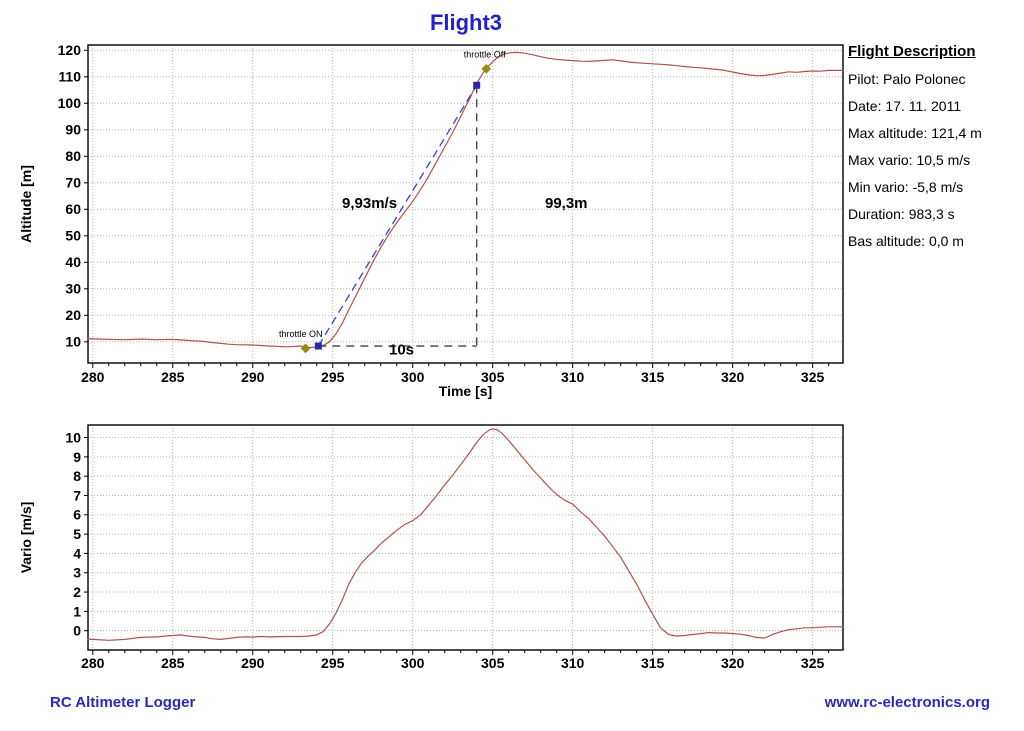 This screenshot has height=731, width=1024. What do you see at coordinates (77, 457) in the screenshot?
I see `y-tick-label: 9` at bounding box center [77, 457].